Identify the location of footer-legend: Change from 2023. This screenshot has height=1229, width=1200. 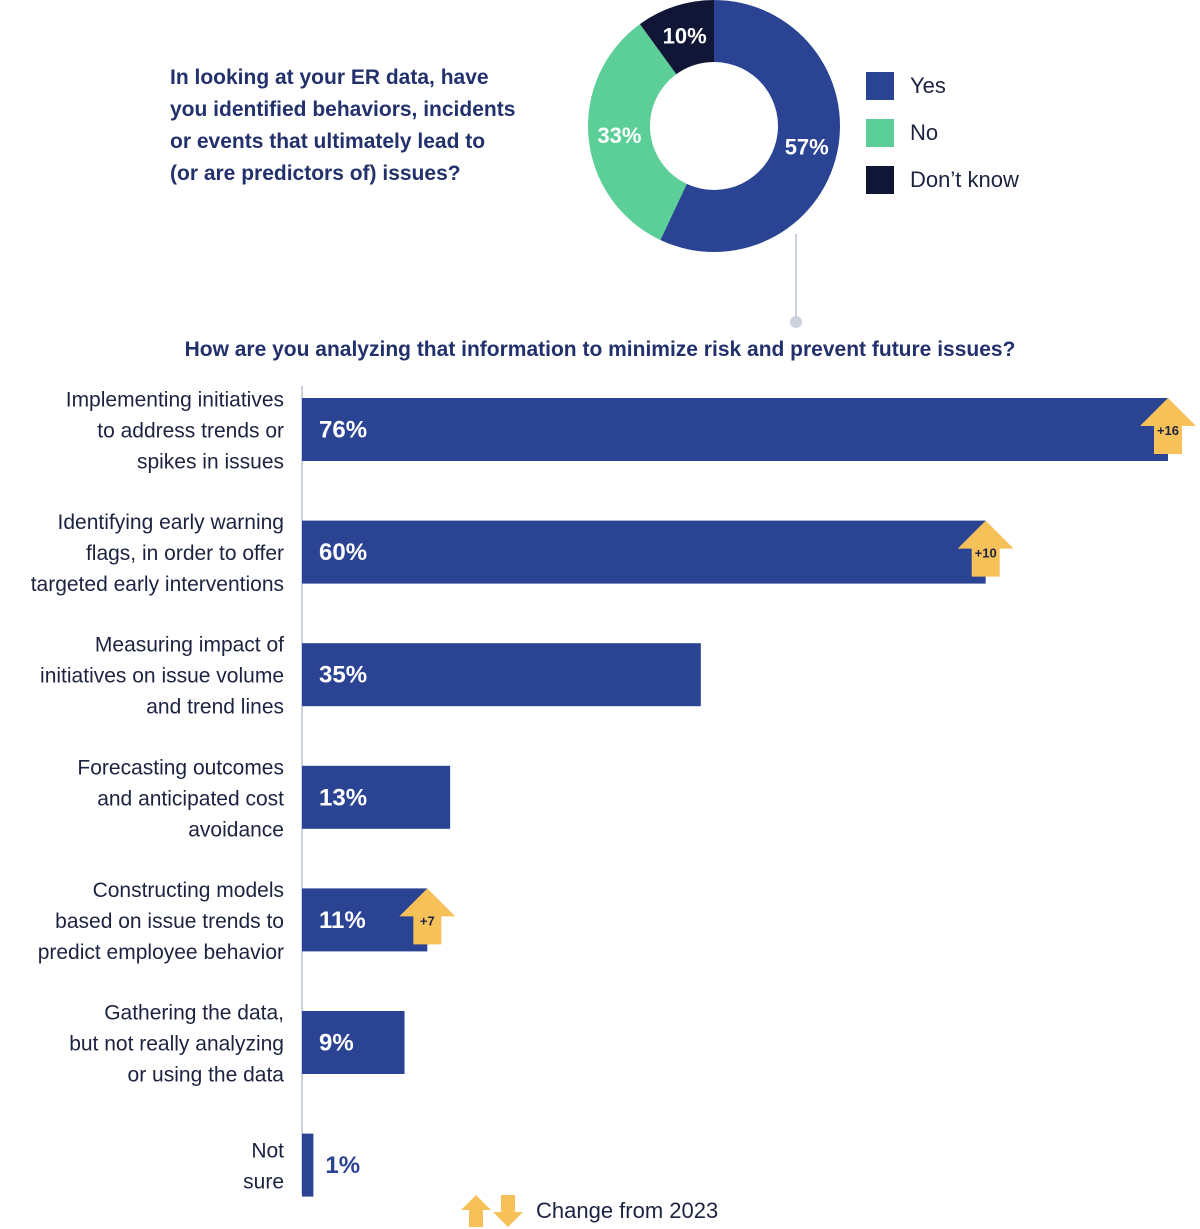
(589, 1211).